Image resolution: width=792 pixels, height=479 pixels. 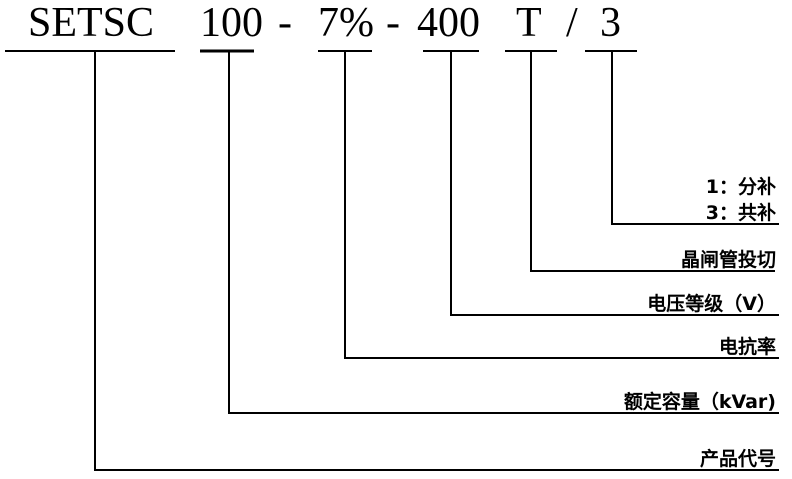 I want to click on label-thyristor-switching: 晶闸管投切, so click(x=728, y=259).